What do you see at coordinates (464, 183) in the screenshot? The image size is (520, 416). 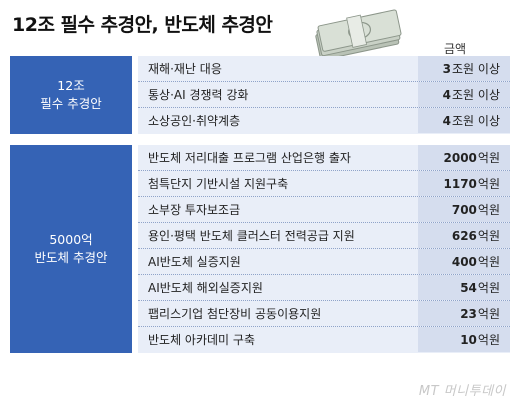 I see `row-value: 1170 억원` at bounding box center [464, 183].